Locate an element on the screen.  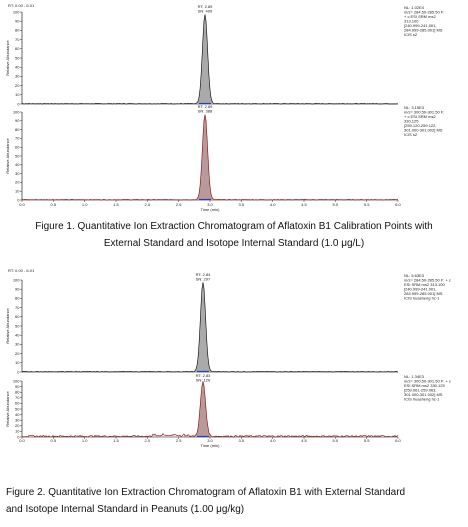
peak-label: SN: 388 is located at coordinates (205, 111).